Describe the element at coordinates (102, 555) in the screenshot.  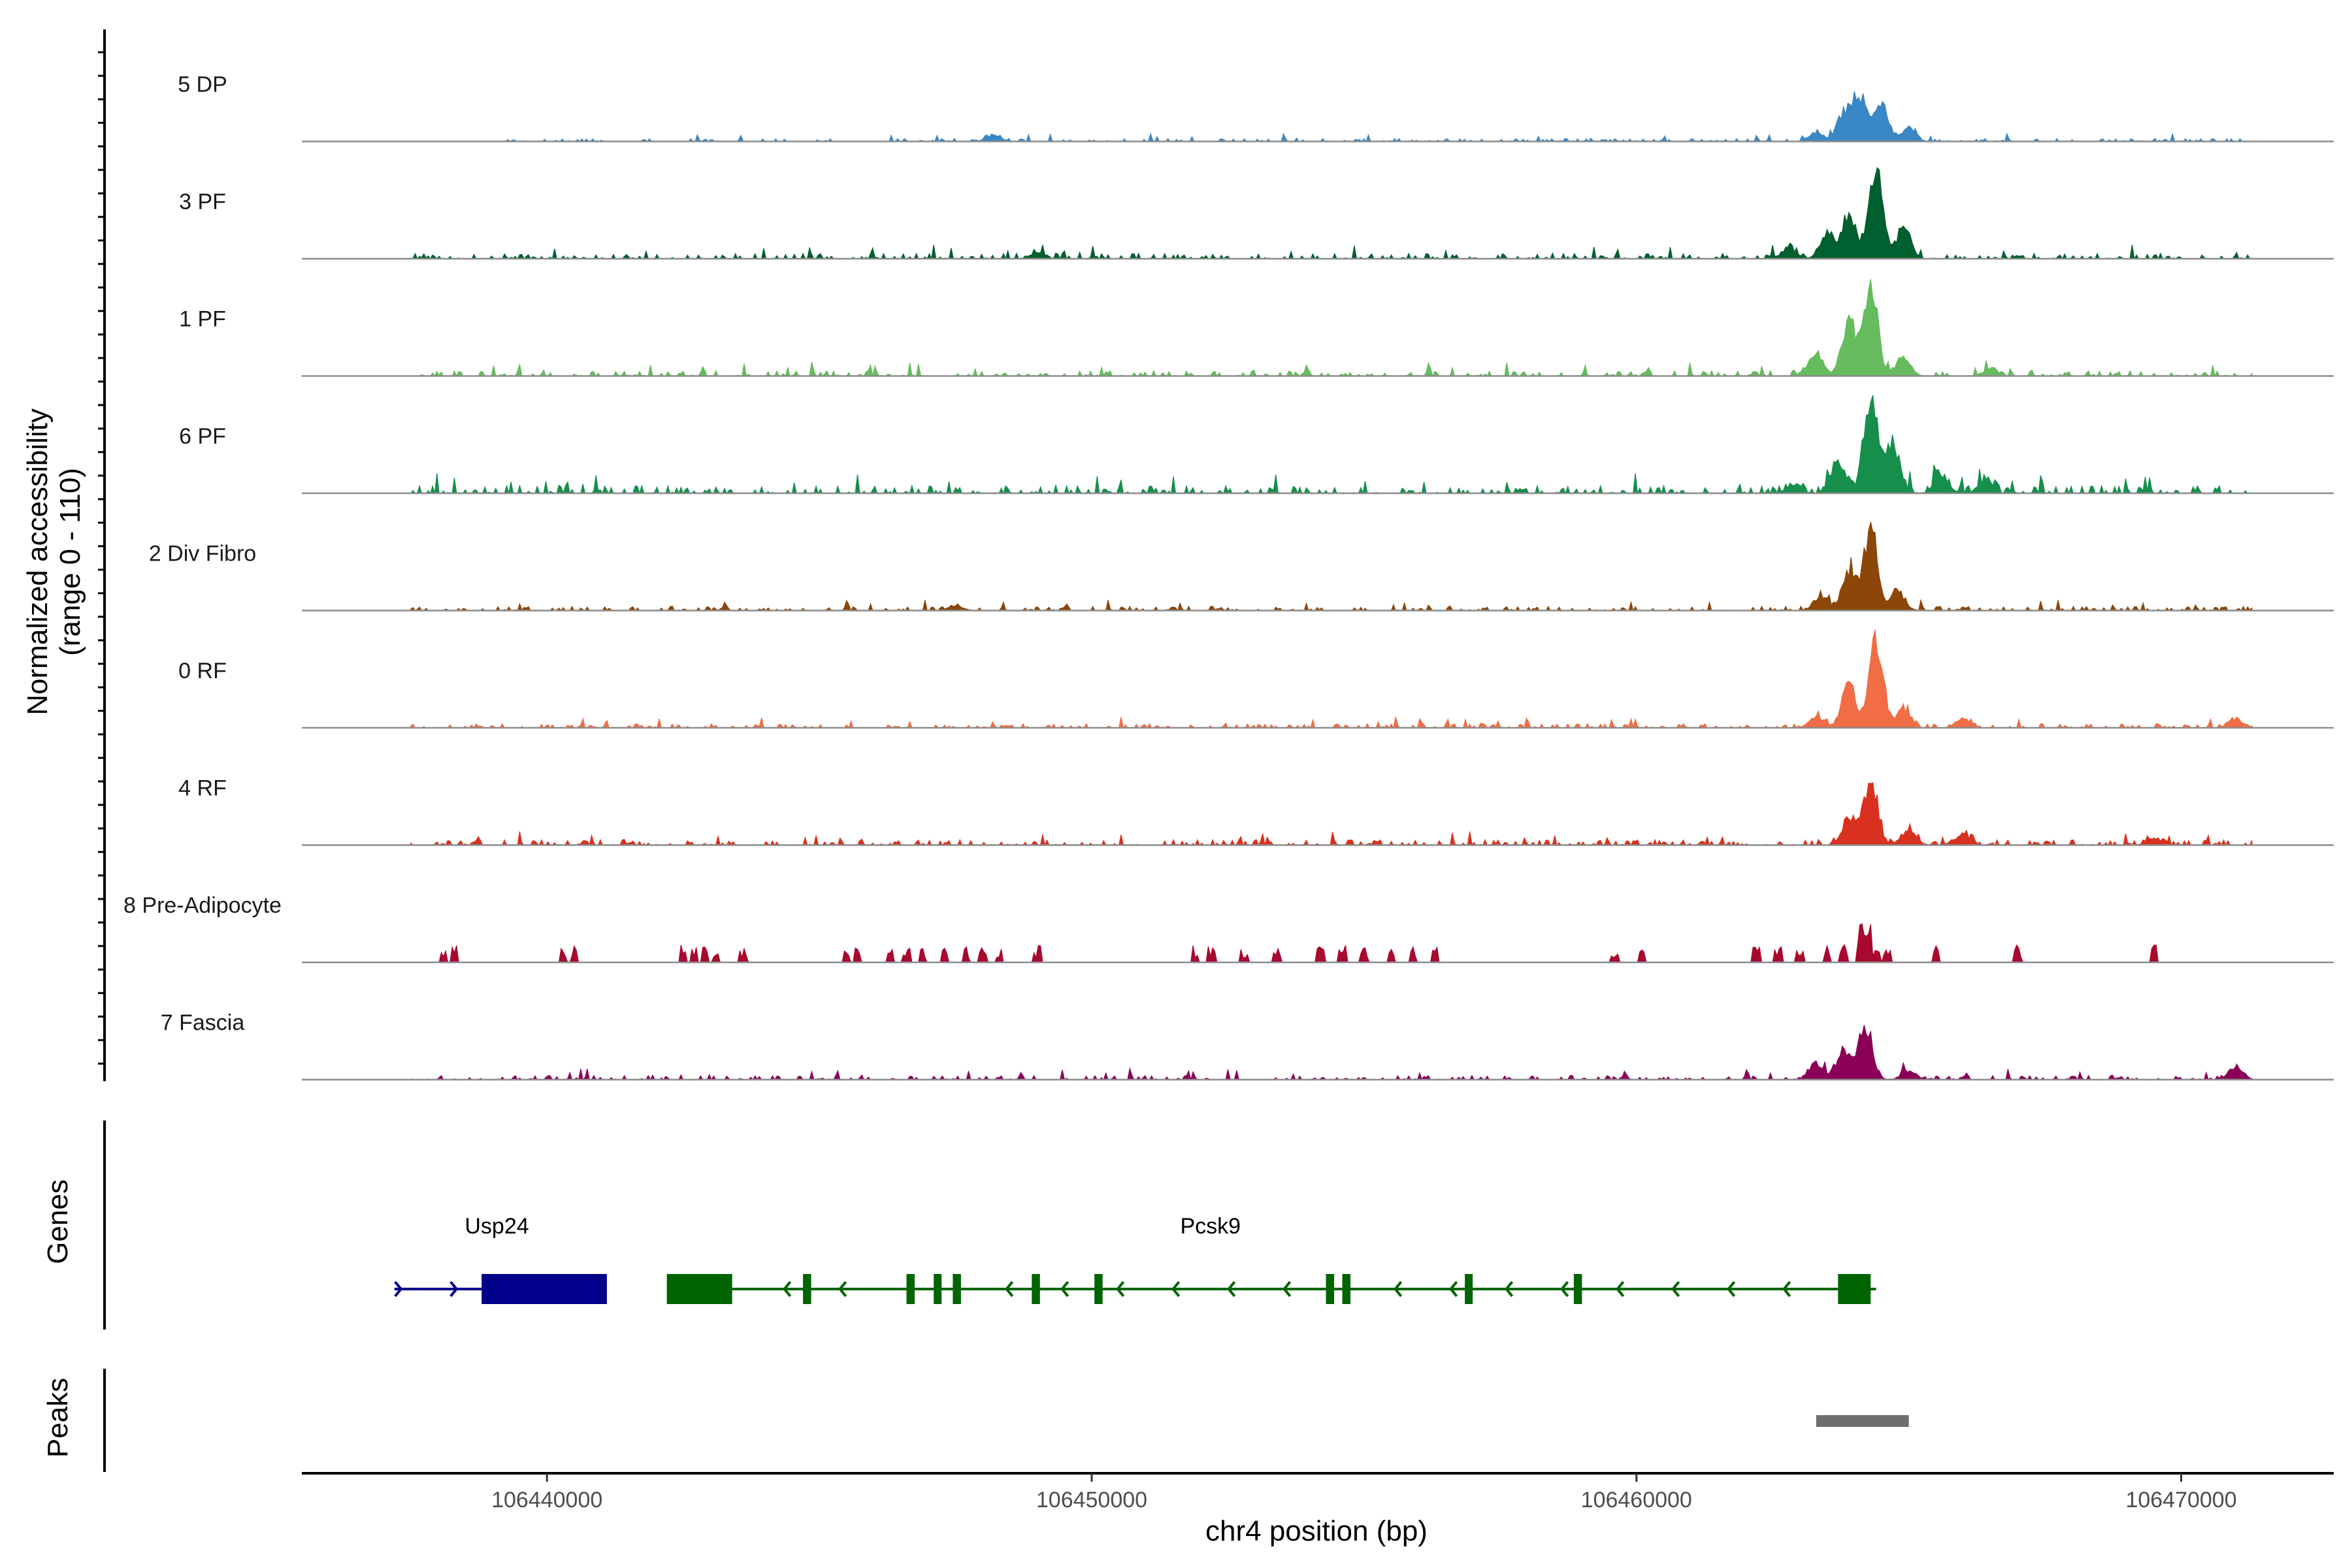
I see `y-axis` at that location.